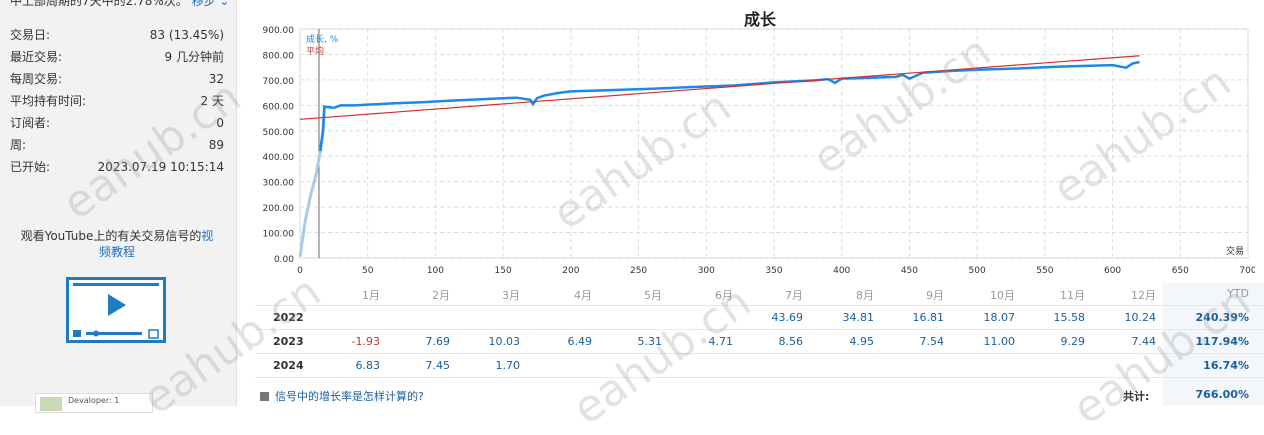  What do you see at coordinates (653, 295) in the screenshot?
I see `month-header: 5月` at bounding box center [653, 295].